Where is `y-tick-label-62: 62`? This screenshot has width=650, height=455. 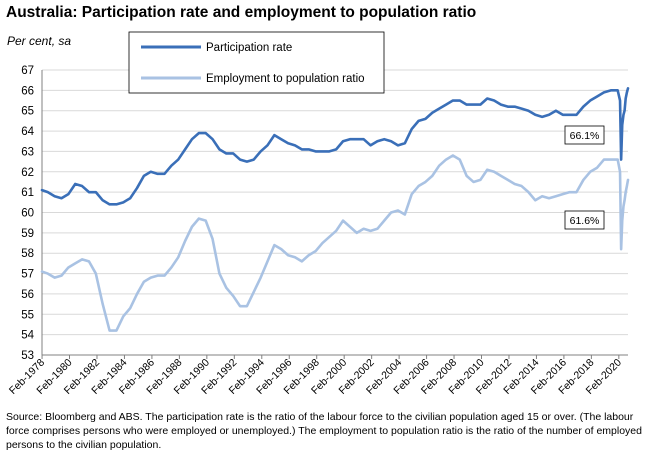
y-tick-label-62: 62 is located at coordinates (27, 173).